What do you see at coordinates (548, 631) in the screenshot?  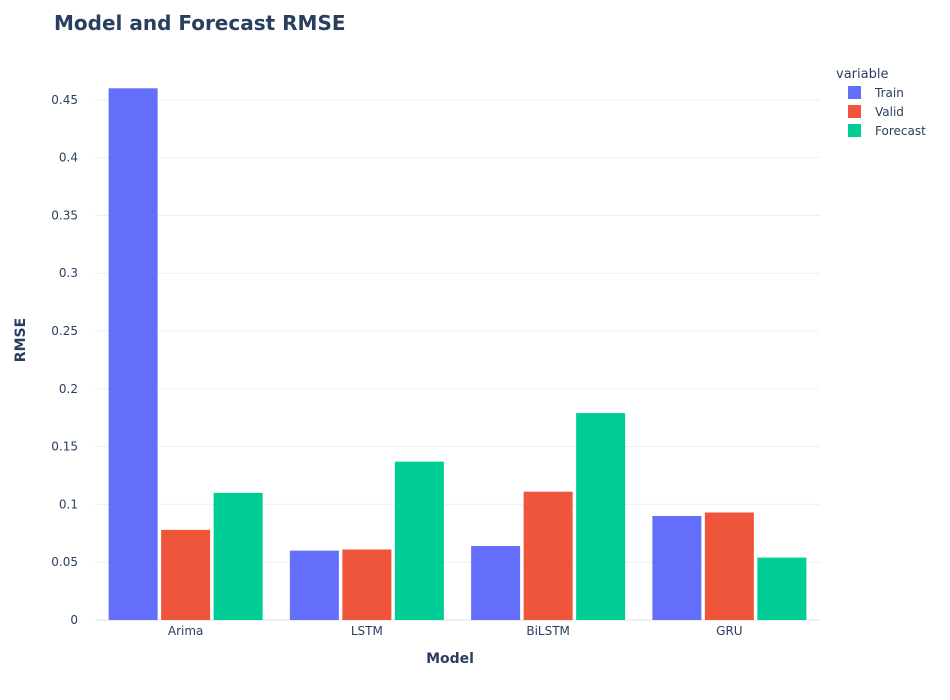 I see `x-tick-label: BiLSTM` at bounding box center [548, 631].